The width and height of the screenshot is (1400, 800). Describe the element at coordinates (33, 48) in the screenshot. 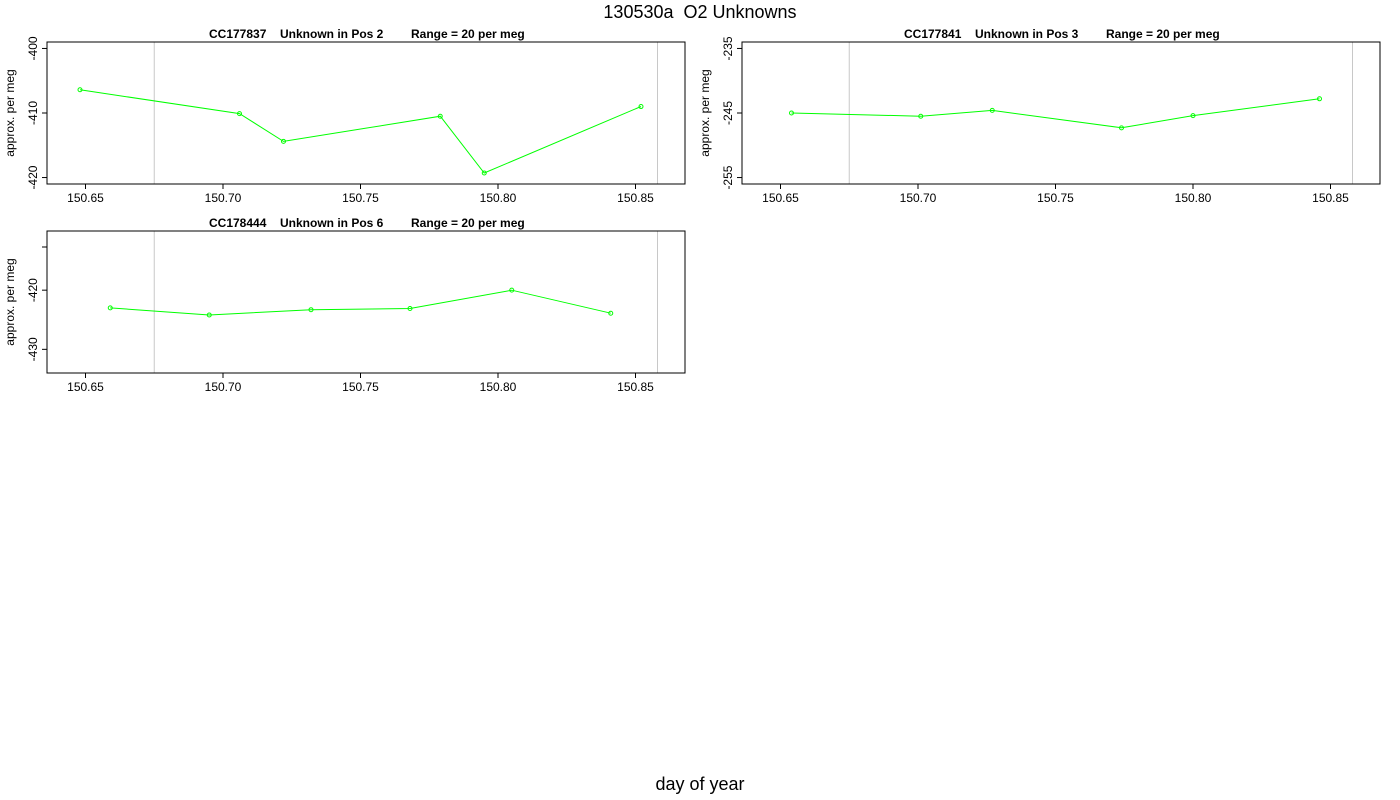

I see `y-tick-label: -400` at that location.